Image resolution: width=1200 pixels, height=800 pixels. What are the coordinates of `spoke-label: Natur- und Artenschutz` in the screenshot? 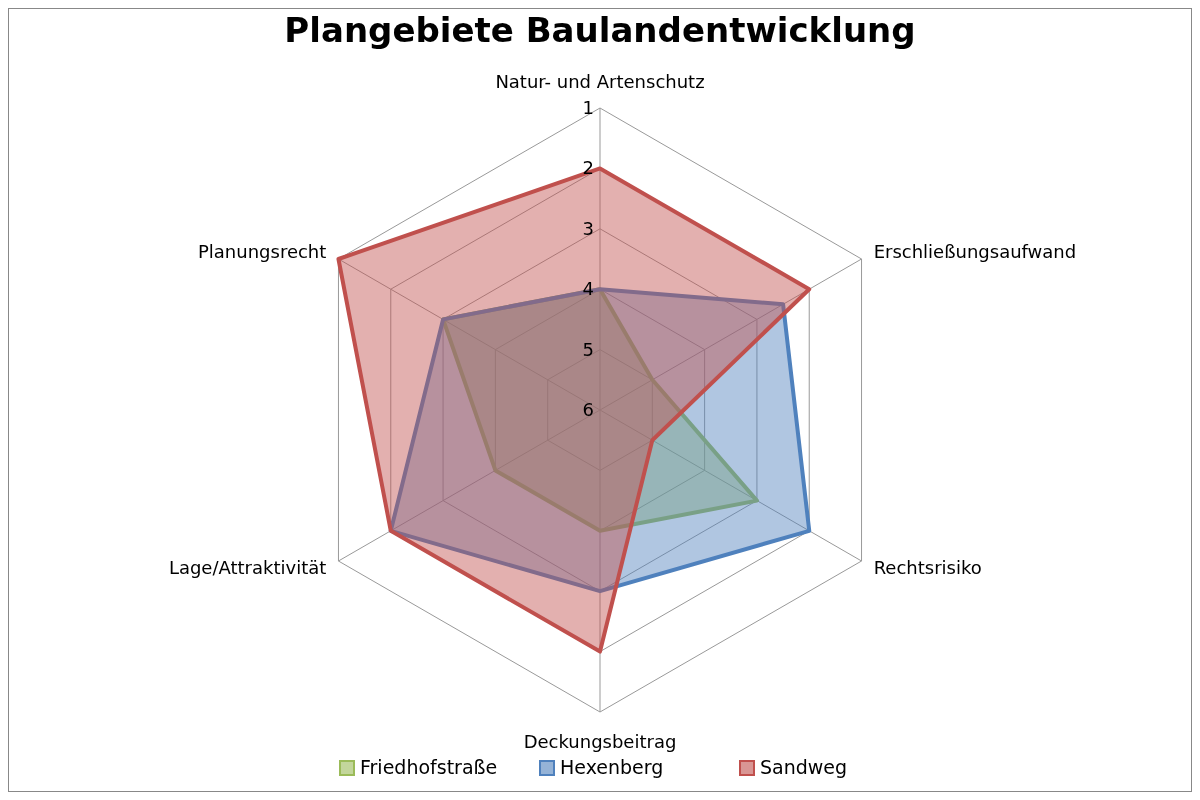 It's located at (600, 81).